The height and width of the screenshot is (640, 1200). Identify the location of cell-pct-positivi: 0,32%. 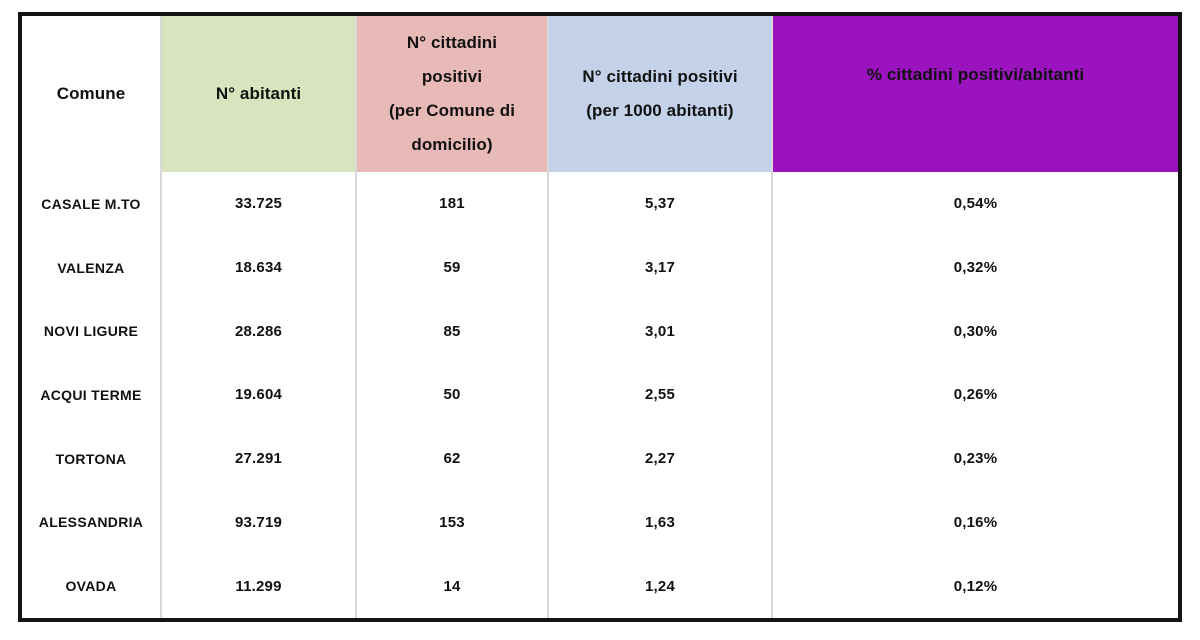
(975, 268).